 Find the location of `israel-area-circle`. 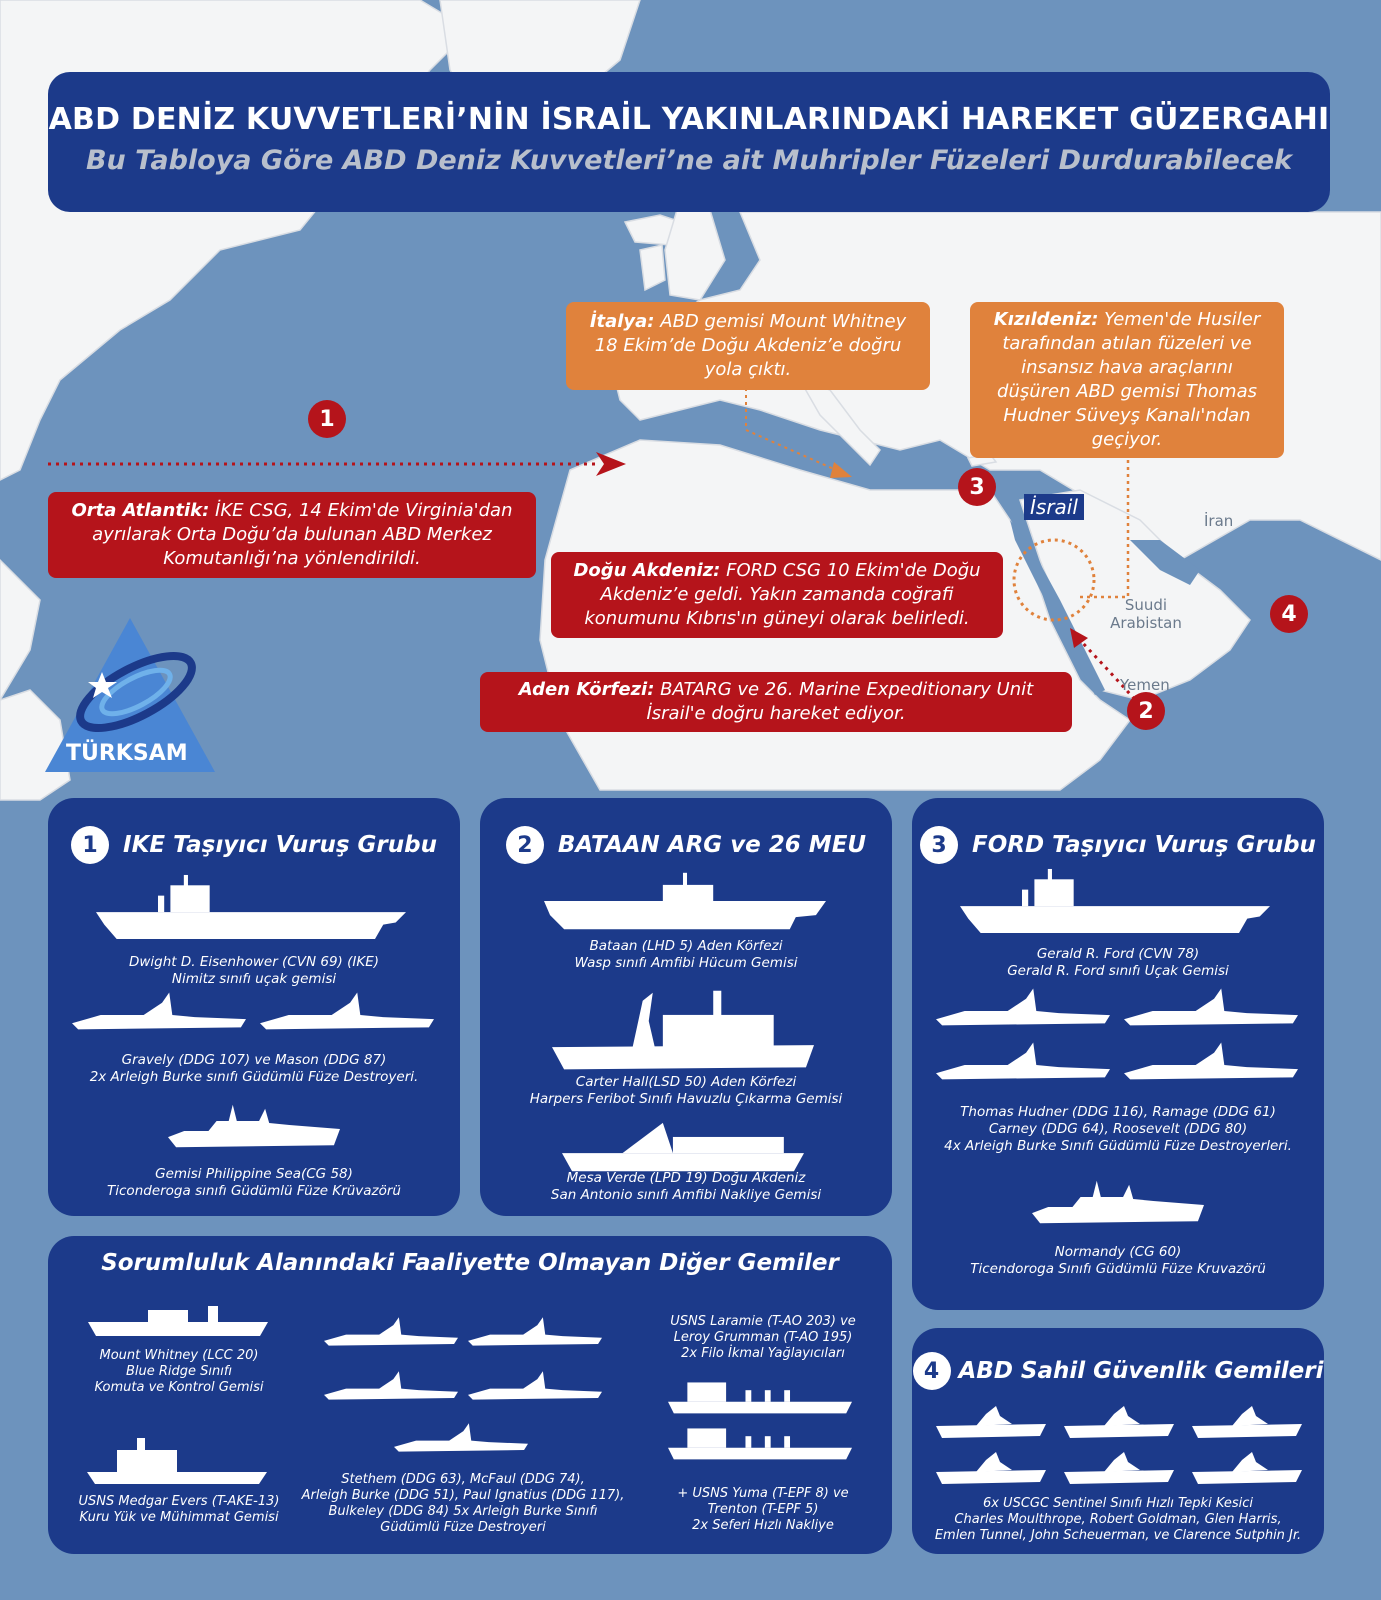

israel-area-circle is located at coordinates (1054, 580).